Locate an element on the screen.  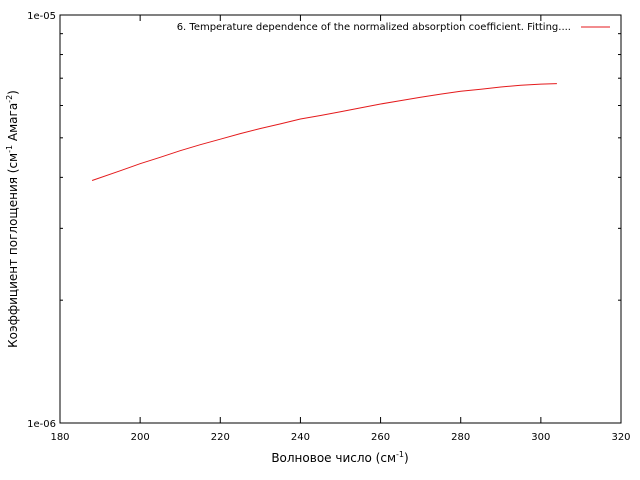
y-tick-label: 1e-05 is located at coordinates (41, 16).